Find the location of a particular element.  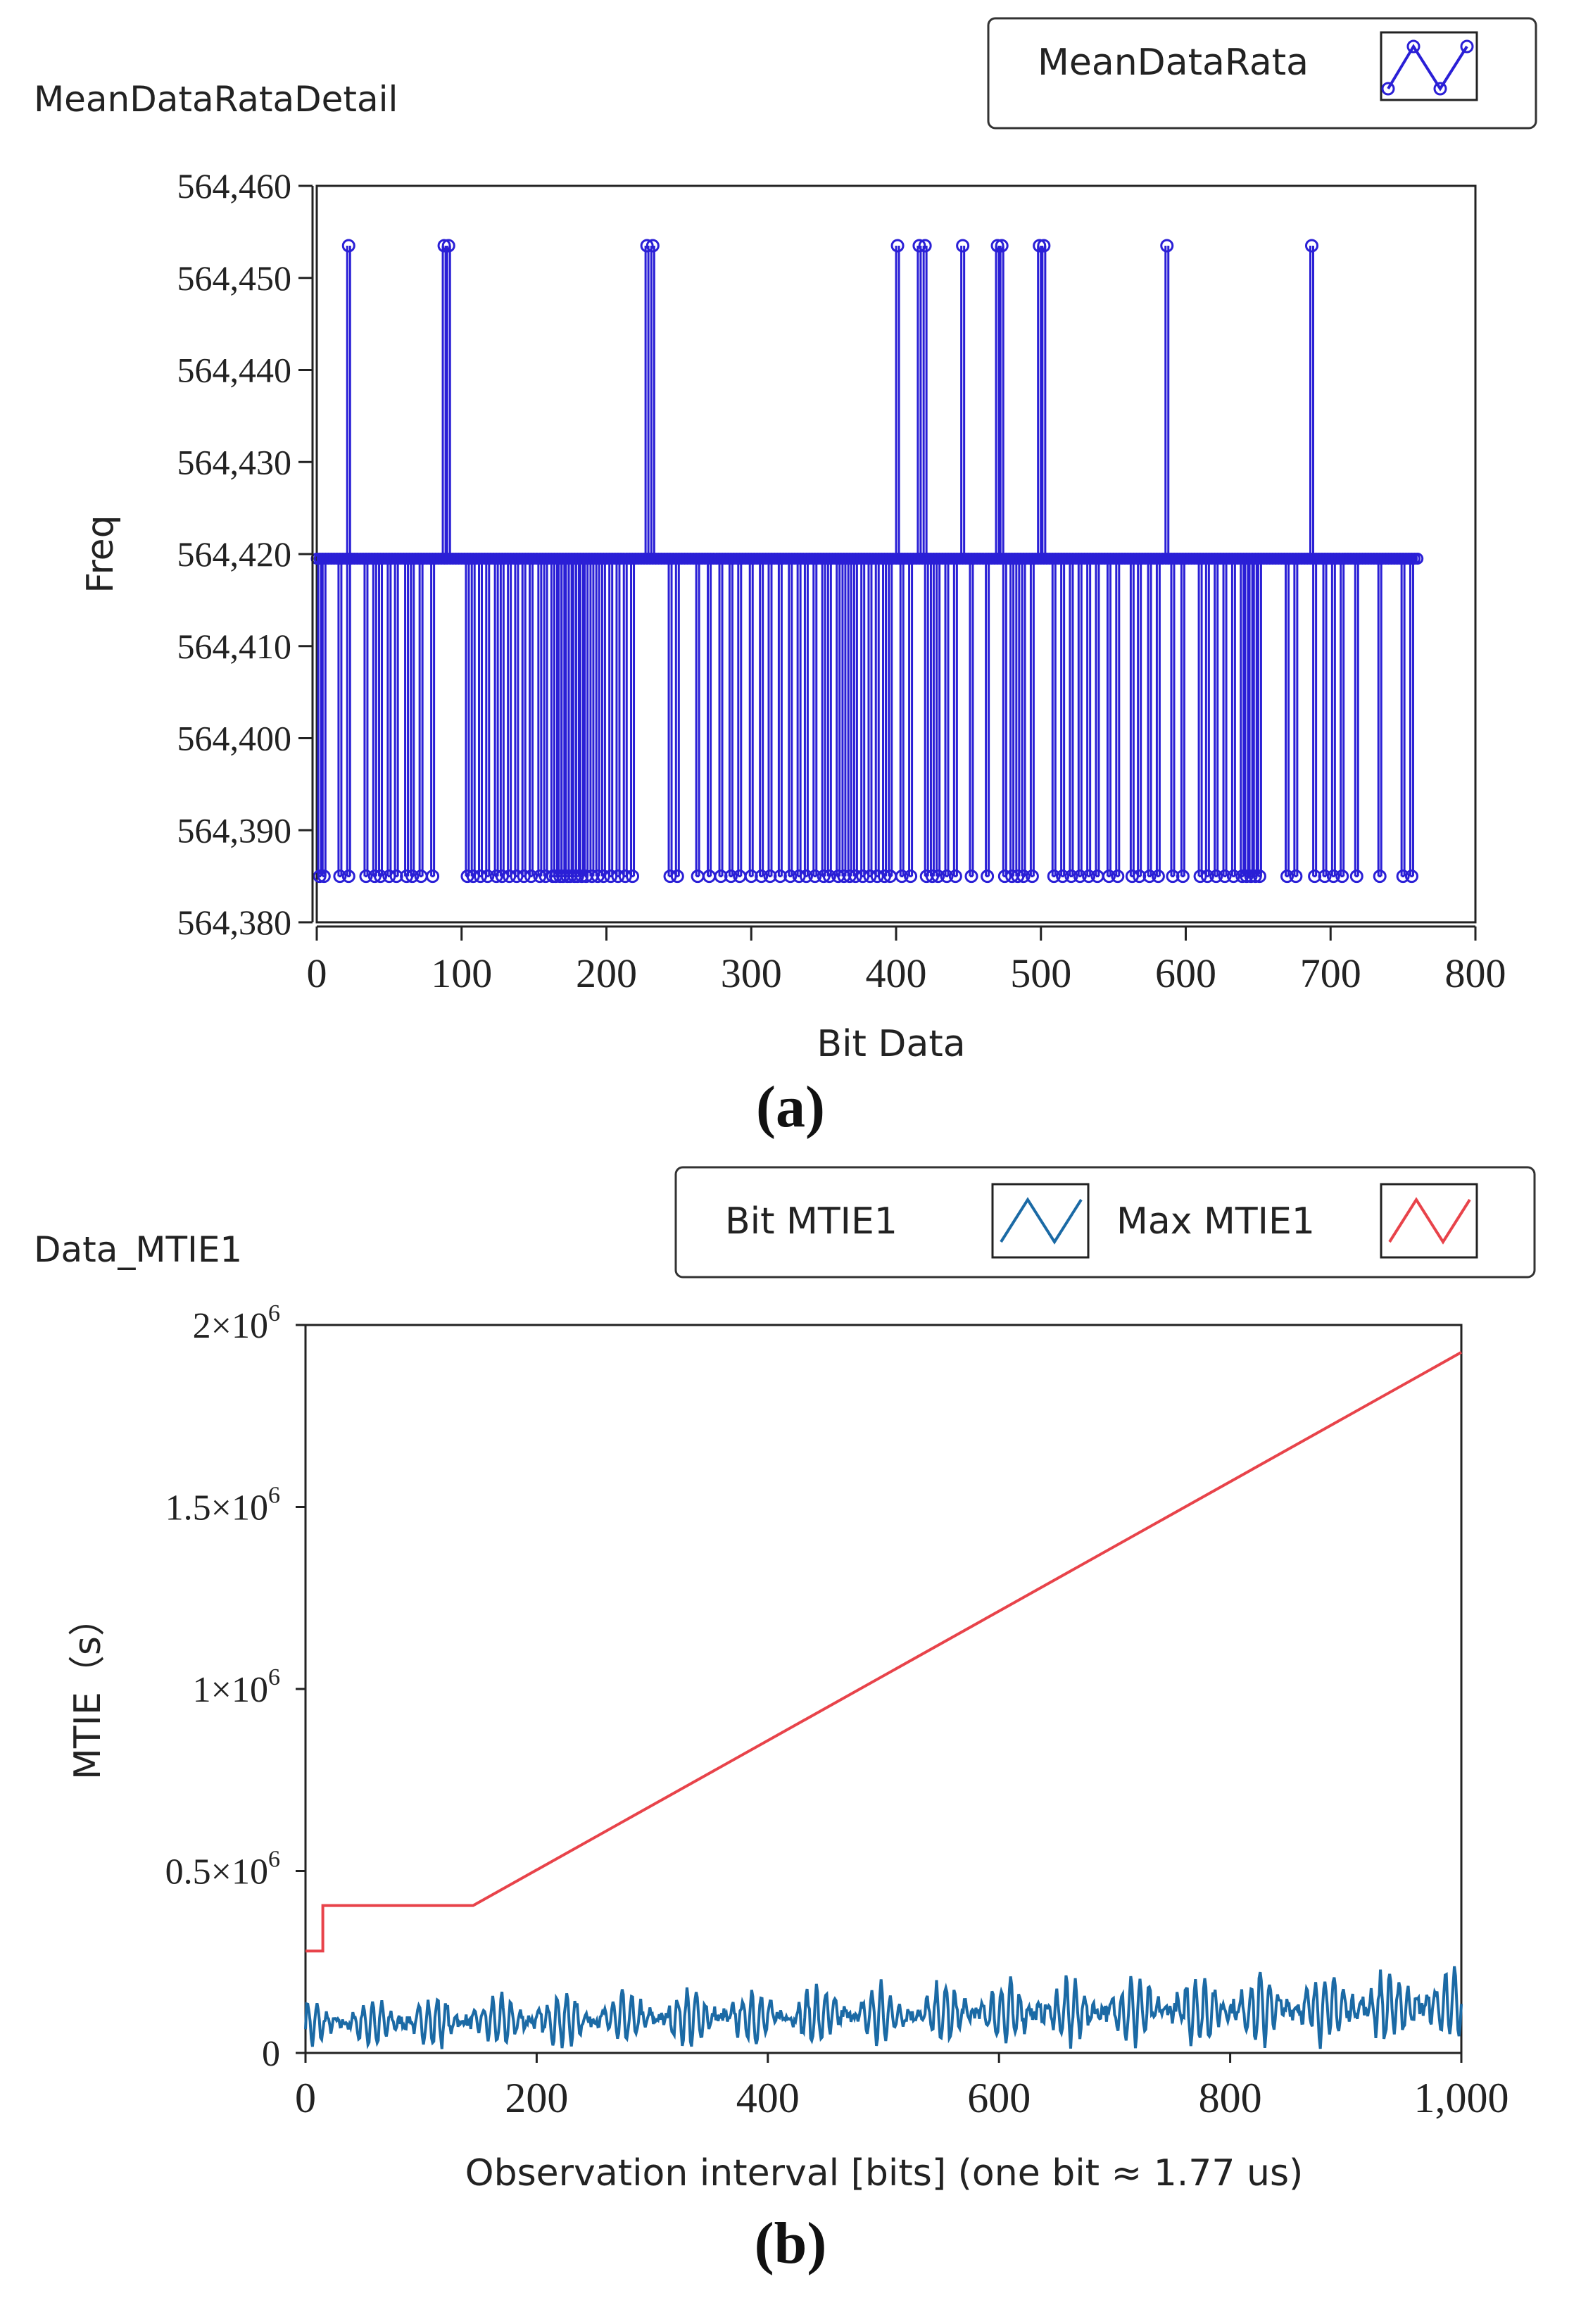

legend-a: MeanDataRata is located at coordinates (1262, 73).